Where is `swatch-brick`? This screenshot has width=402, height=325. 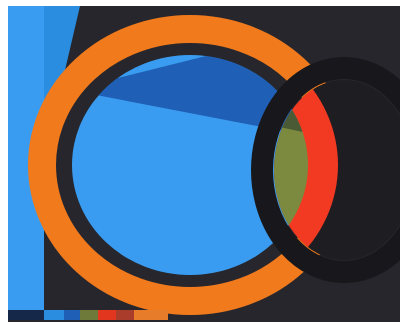 swatch-brick is located at coordinates (125, 315).